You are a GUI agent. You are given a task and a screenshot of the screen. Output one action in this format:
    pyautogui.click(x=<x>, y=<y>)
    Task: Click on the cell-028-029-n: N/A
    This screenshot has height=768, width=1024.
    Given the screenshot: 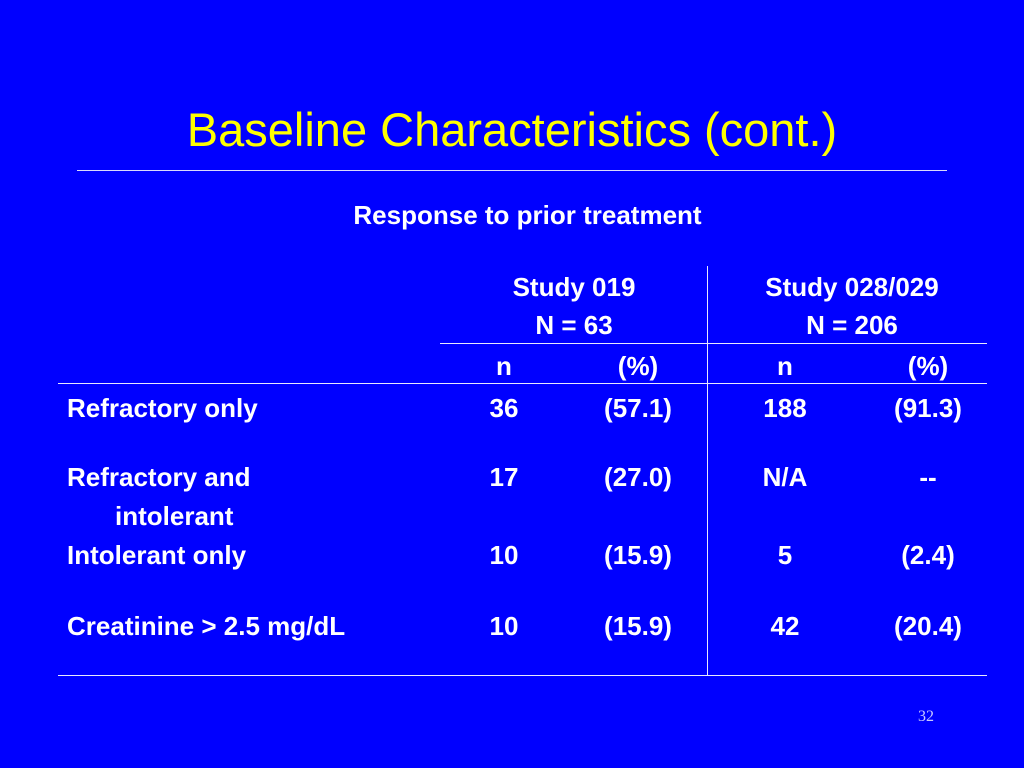 What is the action you would take?
    pyautogui.click(x=785, y=477)
    